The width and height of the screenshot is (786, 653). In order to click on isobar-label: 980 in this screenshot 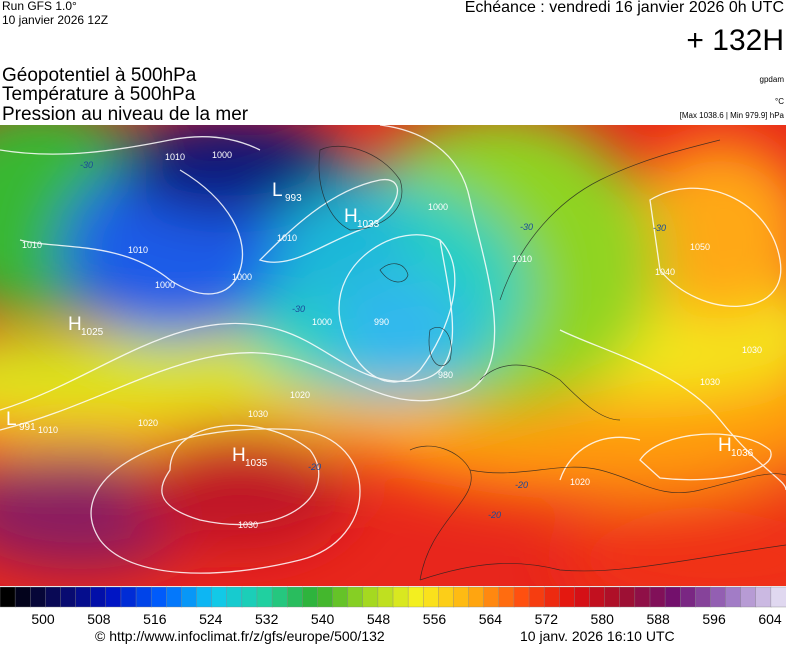, I will do `click(445, 375)`.